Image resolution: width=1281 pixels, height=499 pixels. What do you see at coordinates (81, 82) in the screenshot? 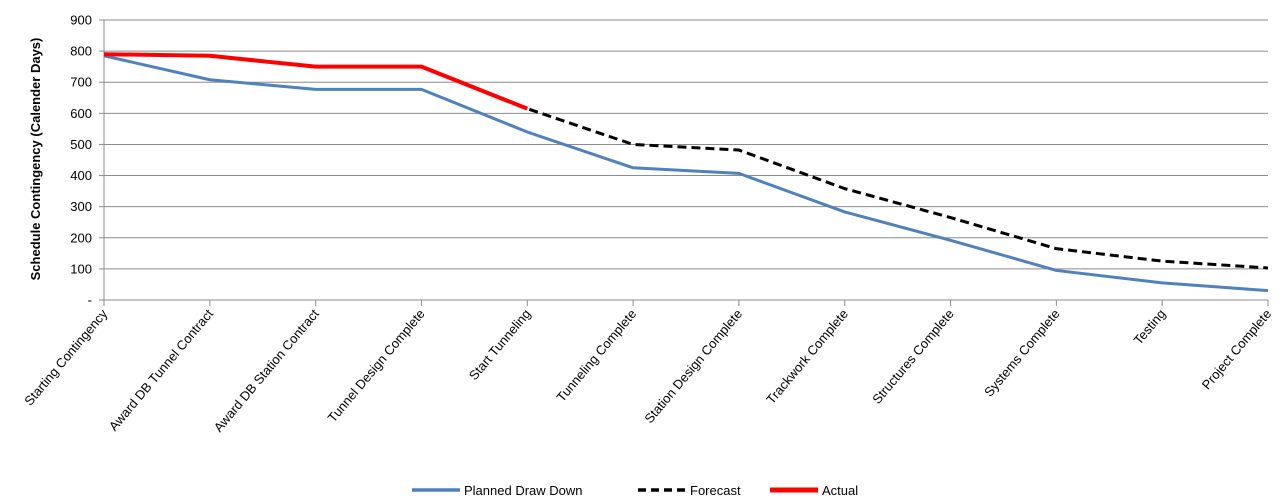
I see `y-tick-label: 700` at bounding box center [81, 82].